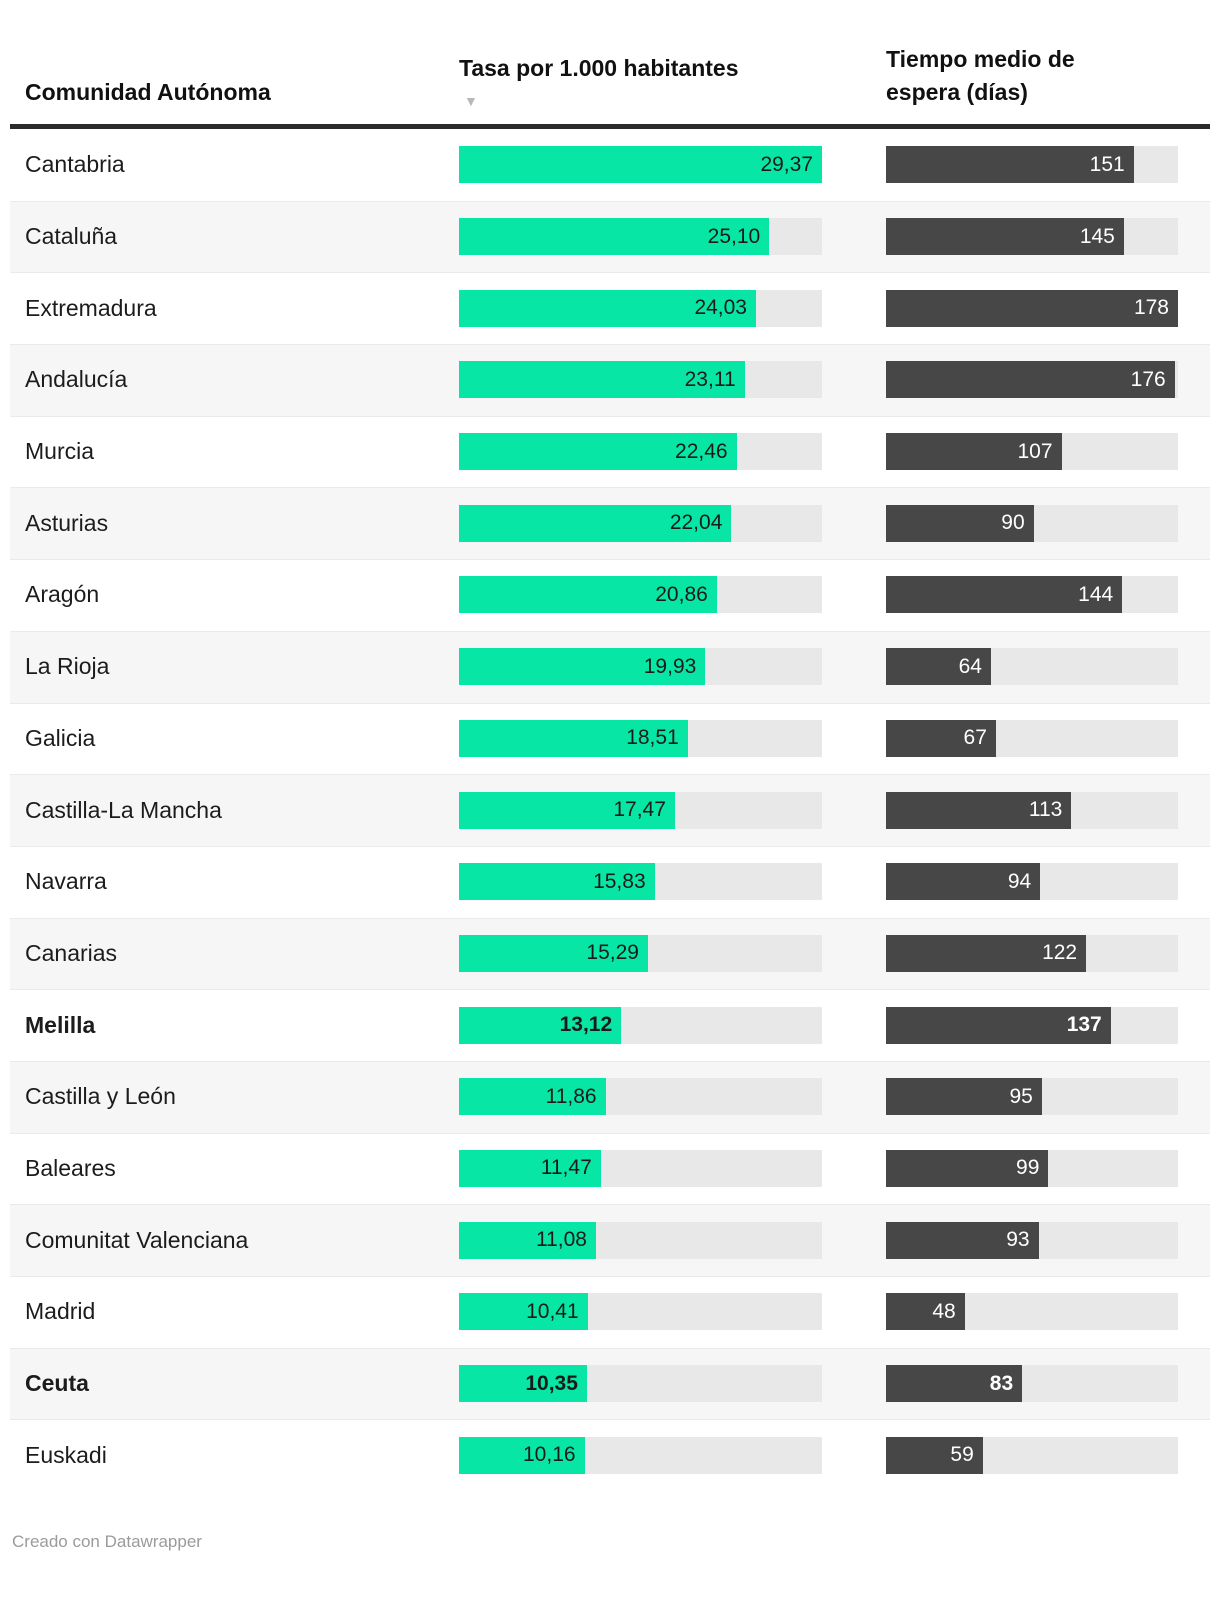 The width and height of the screenshot is (1220, 1620). I want to click on rate-bar: 22,04, so click(595, 523).